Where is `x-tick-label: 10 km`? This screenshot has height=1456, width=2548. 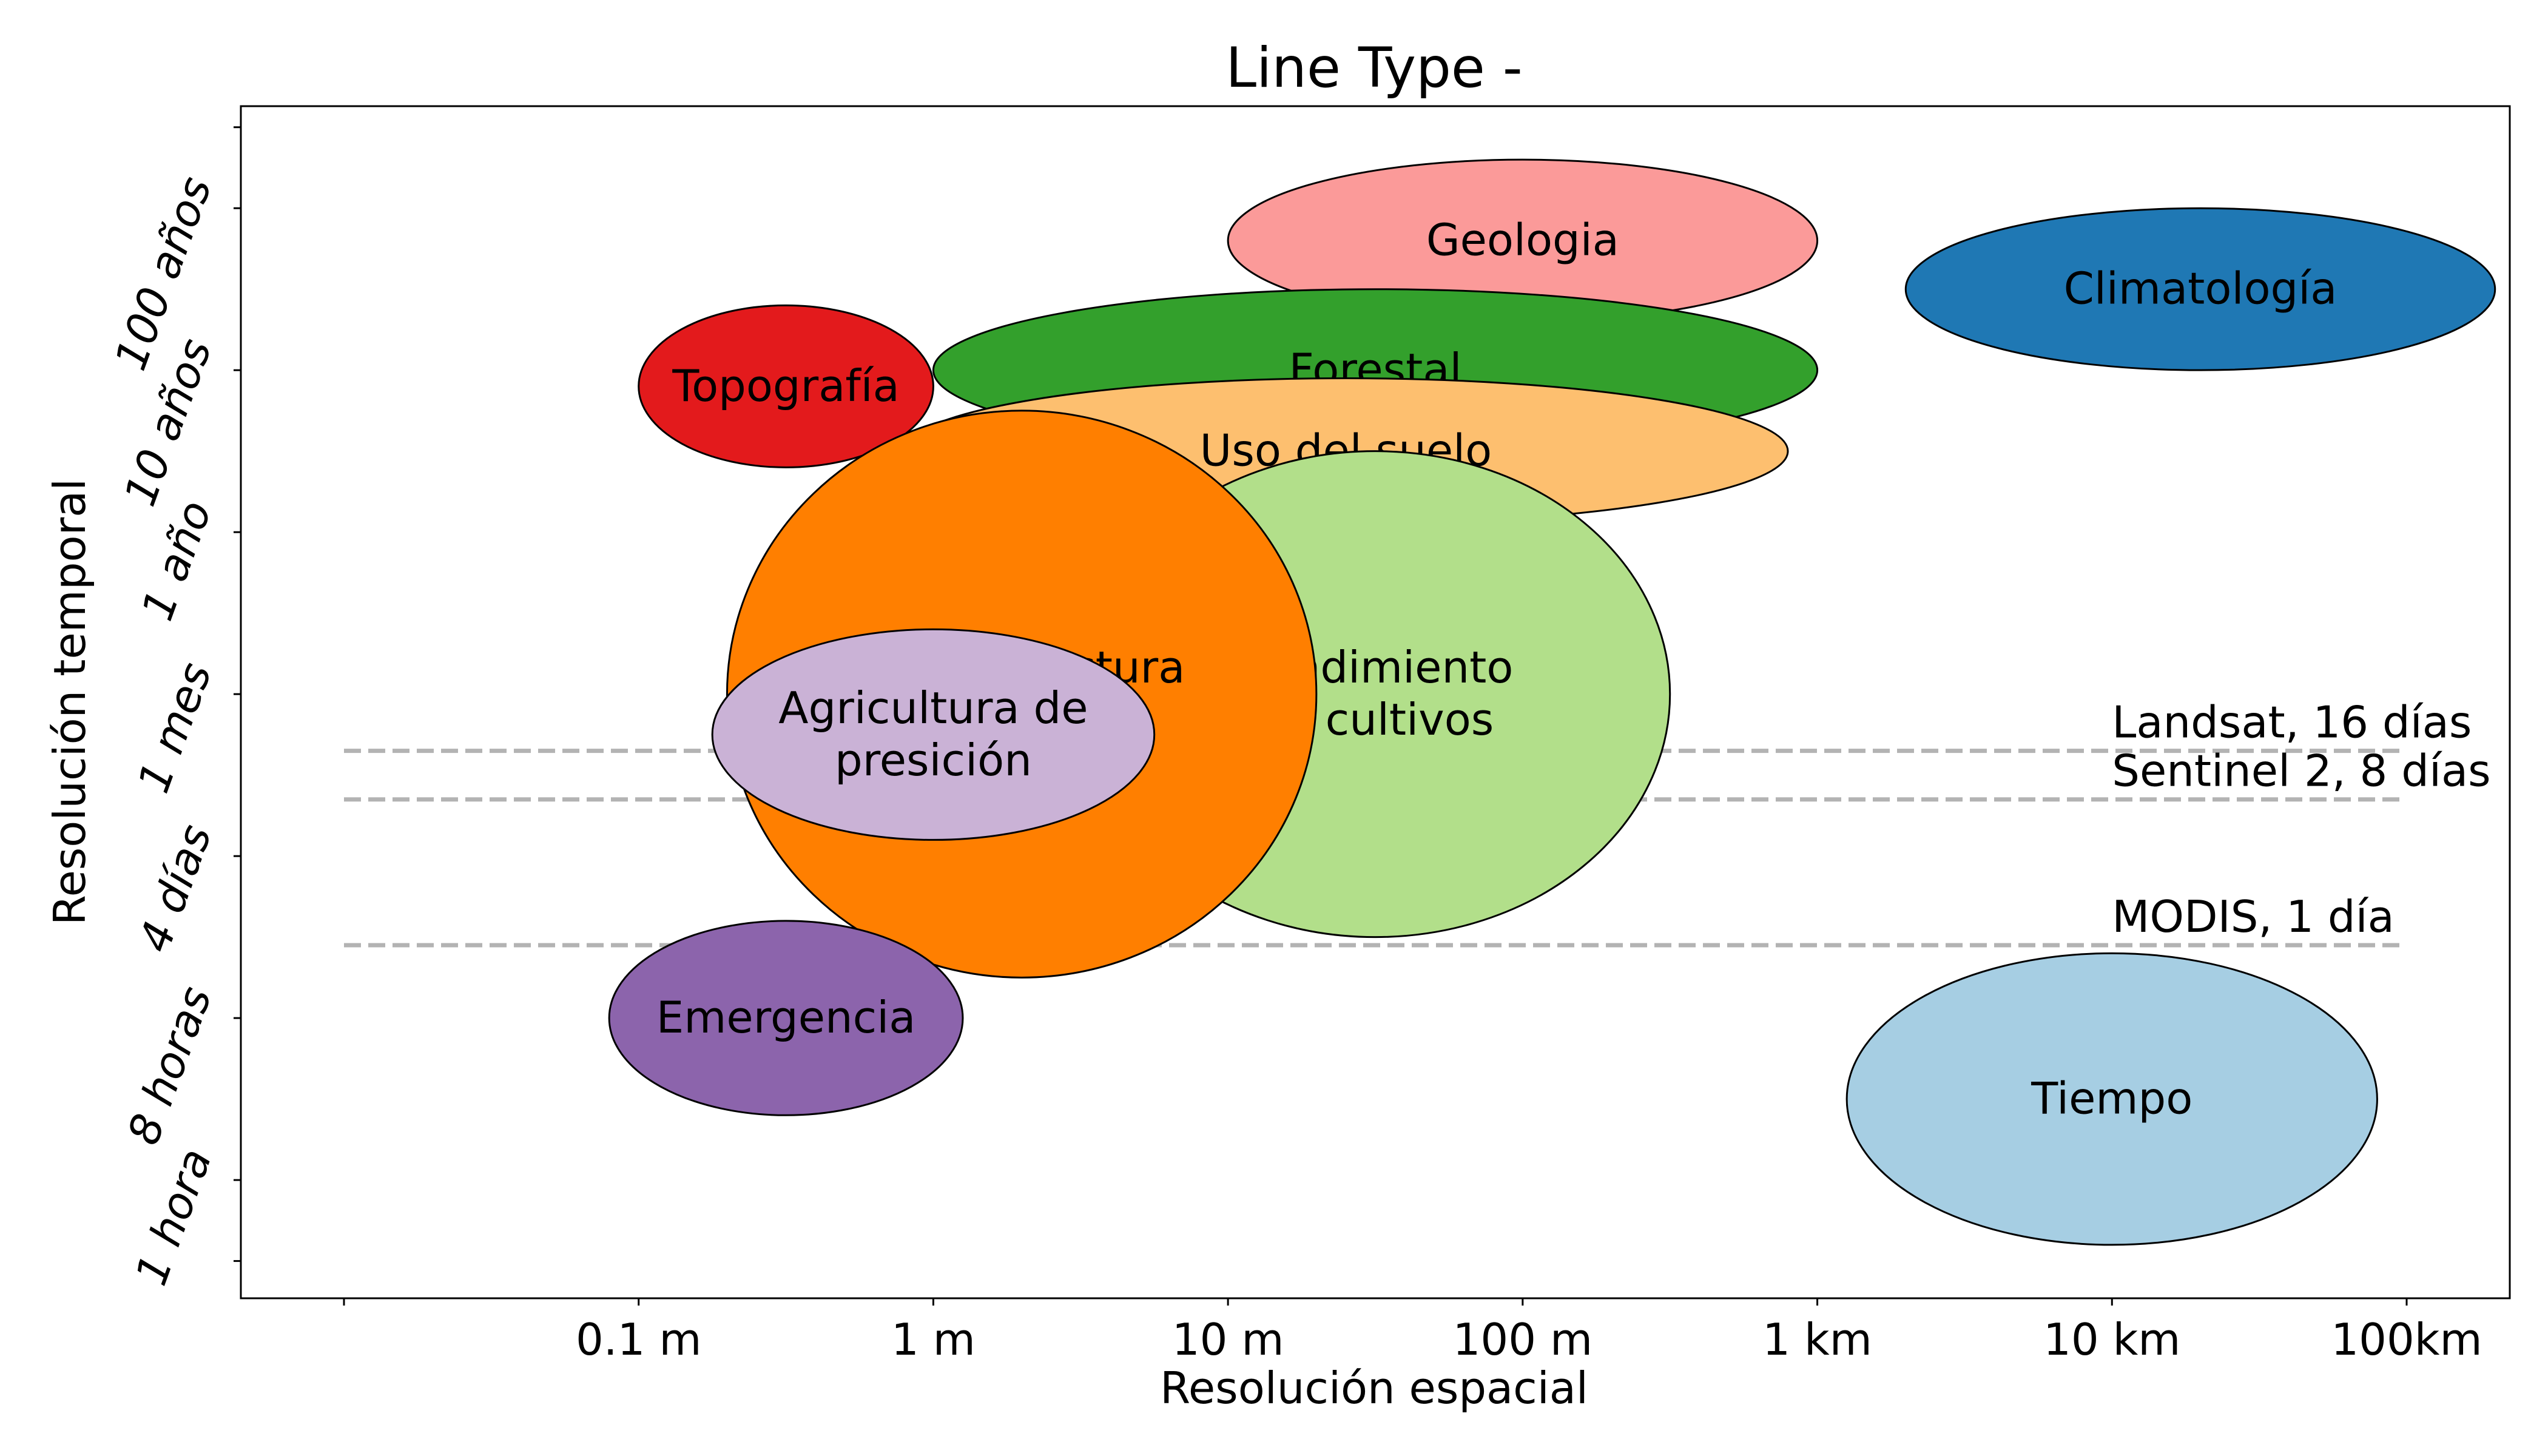 x-tick-label: 10 km is located at coordinates (2111, 1339).